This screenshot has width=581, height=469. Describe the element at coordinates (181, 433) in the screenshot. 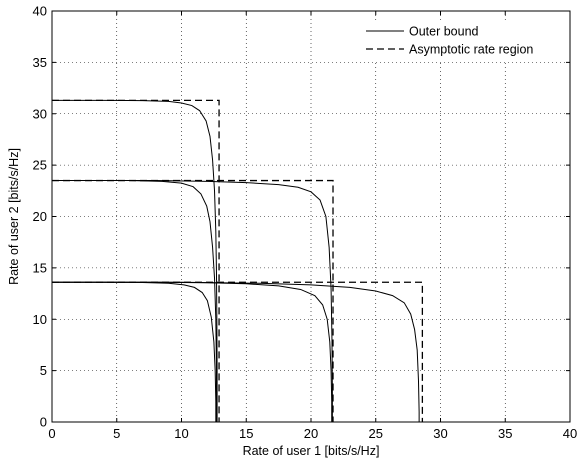

I see `x-tick-label: 10` at that location.